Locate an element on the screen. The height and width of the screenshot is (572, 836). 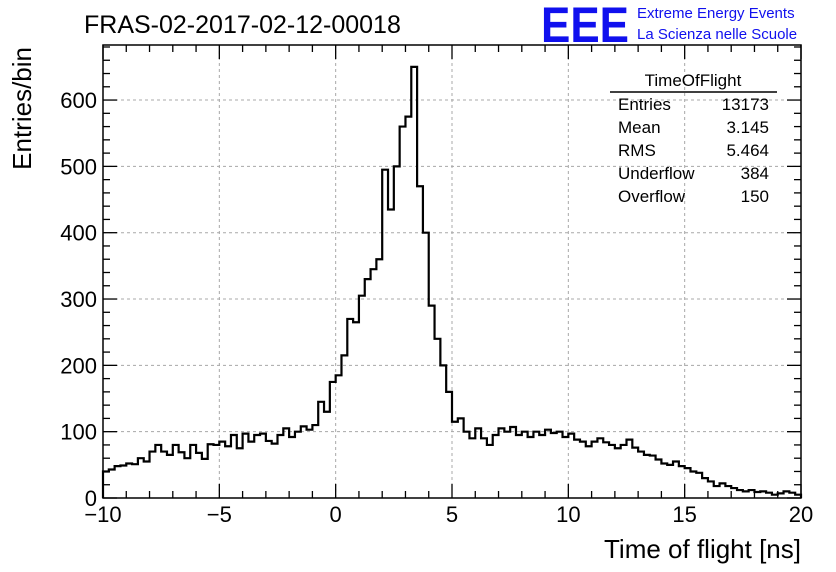
x-tick-label: 10 is located at coordinates (568, 514).